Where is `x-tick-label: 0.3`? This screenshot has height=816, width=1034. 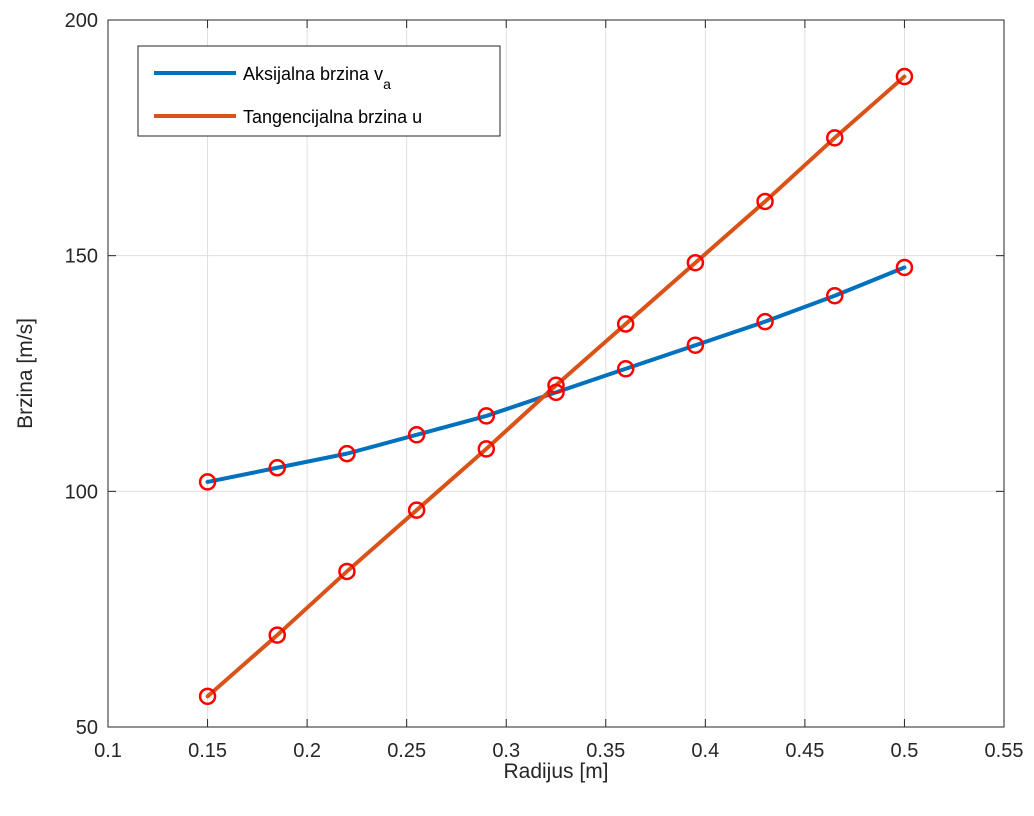
x-tick-label: 0.3 is located at coordinates (506, 751).